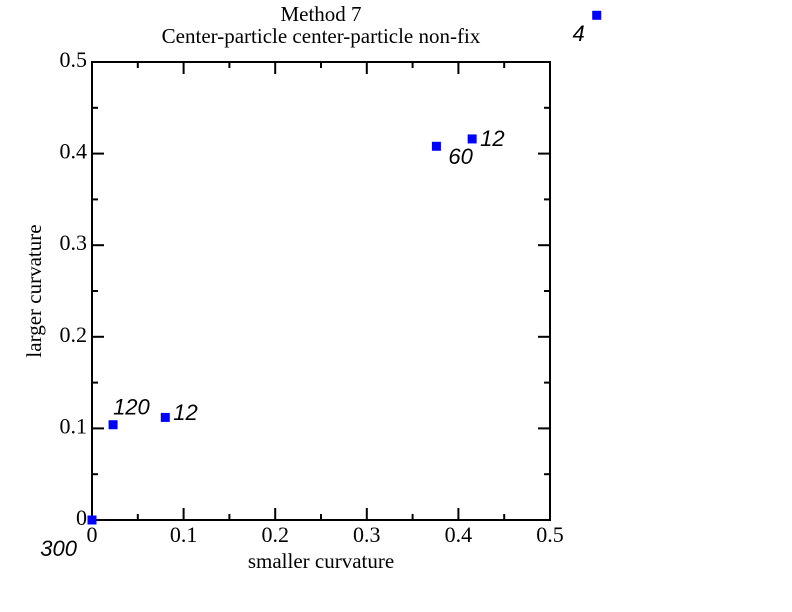 The height and width of the screenshot is (612, 792). Describe the element at coordinates (460, 156) in the screenshot. I see `point-label: 60` at that location.